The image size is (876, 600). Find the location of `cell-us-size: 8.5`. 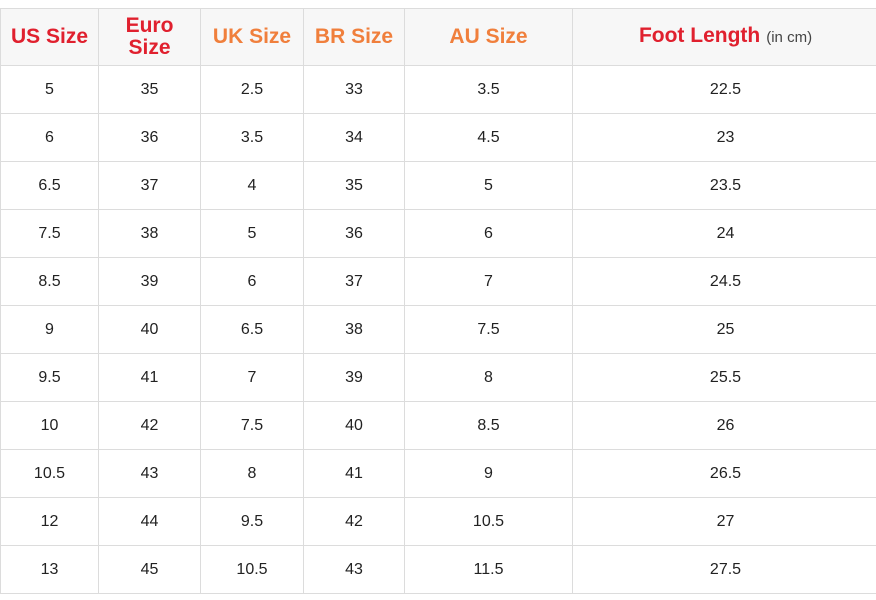

cell-us-size: 8.5 is located at coordinates (49, 281).